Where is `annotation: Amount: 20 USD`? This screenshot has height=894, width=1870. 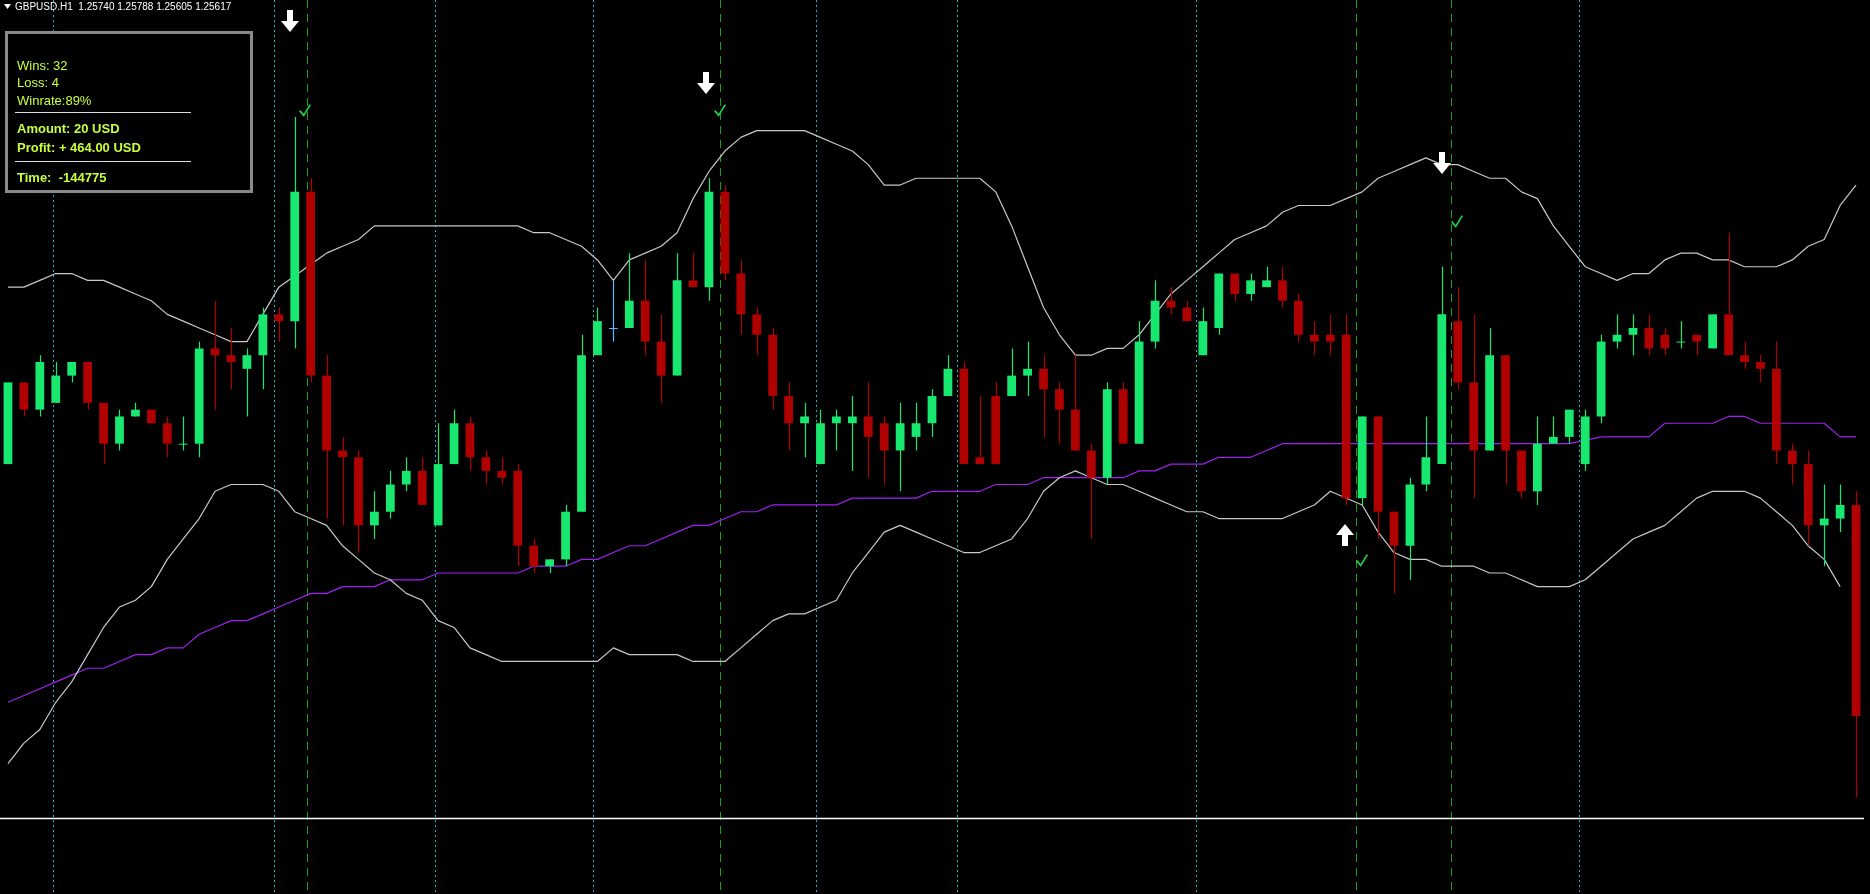
annotation: Amount: 20 USD is located at coordinates (68, 128).